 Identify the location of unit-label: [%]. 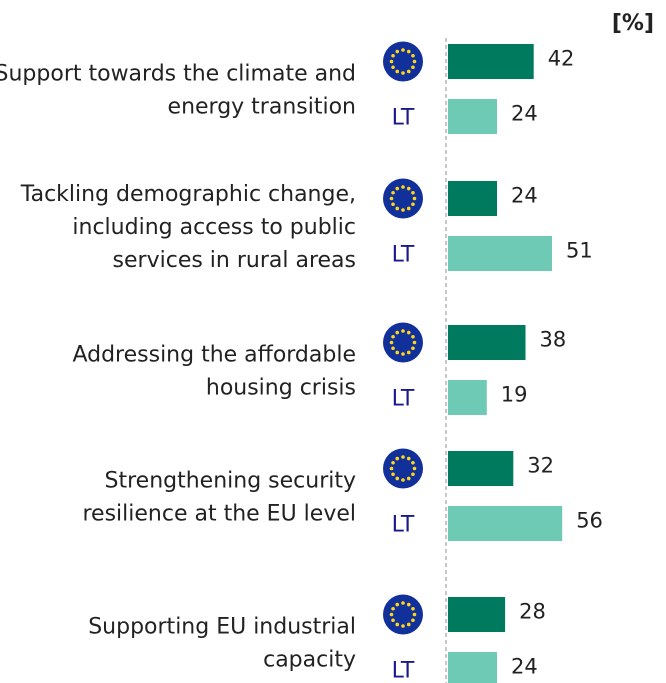
(633, 23).